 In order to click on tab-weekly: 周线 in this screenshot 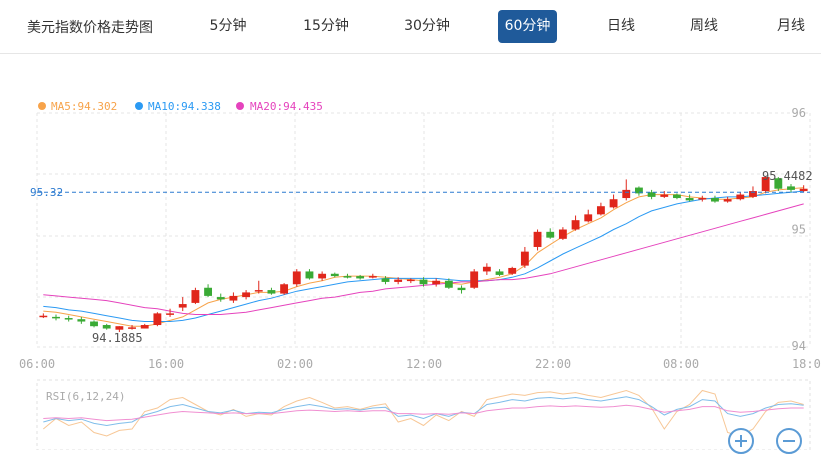, I will do `click(704, 26)`.